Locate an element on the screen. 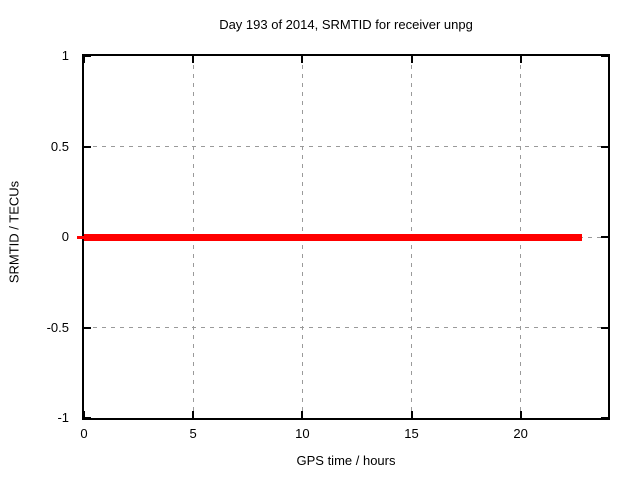 This screenshot has width=640, height=480. y-tick-label: 1 is located at coordinates (65, 55).